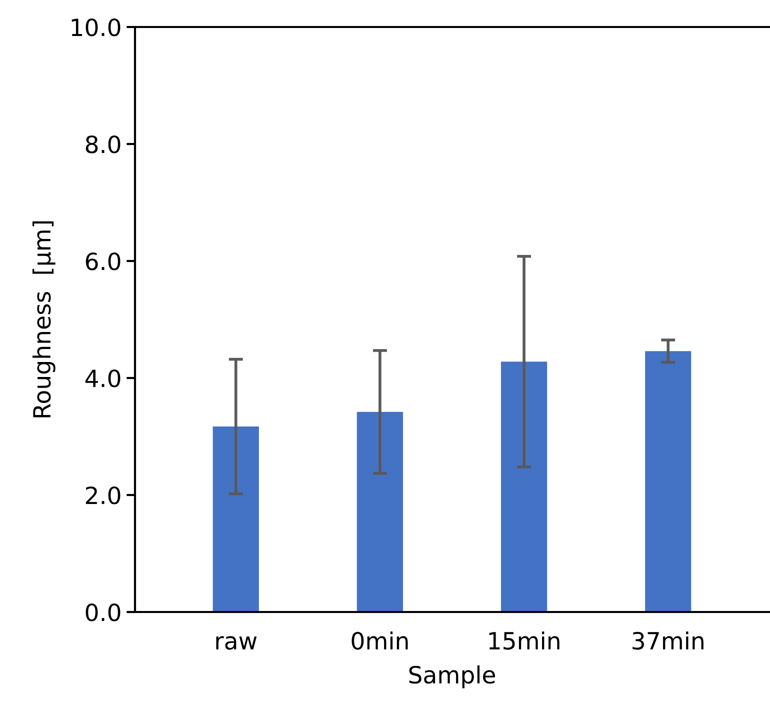  What do you see at coordinates (668, 640) in the screenshot?
I see `x-tick-label: 37min` at bounding box center [668, 640].